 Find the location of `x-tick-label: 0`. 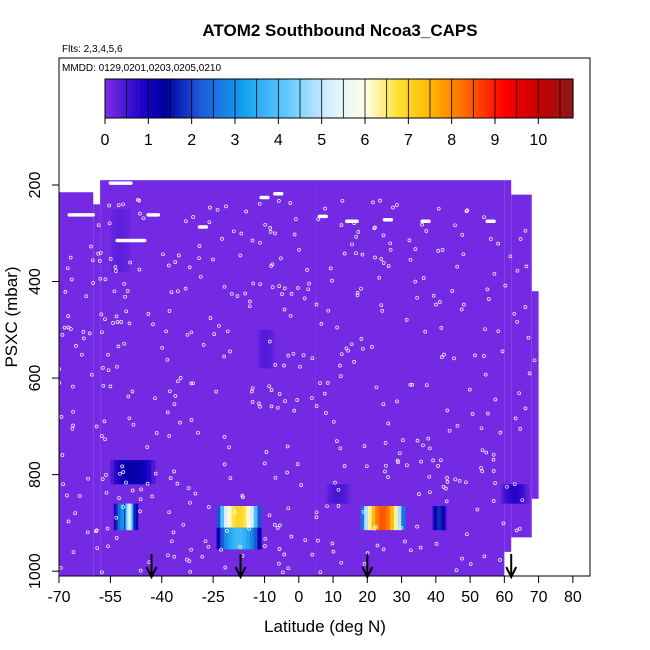

x-tick-label: 0 is located at coordinates (298, 597).